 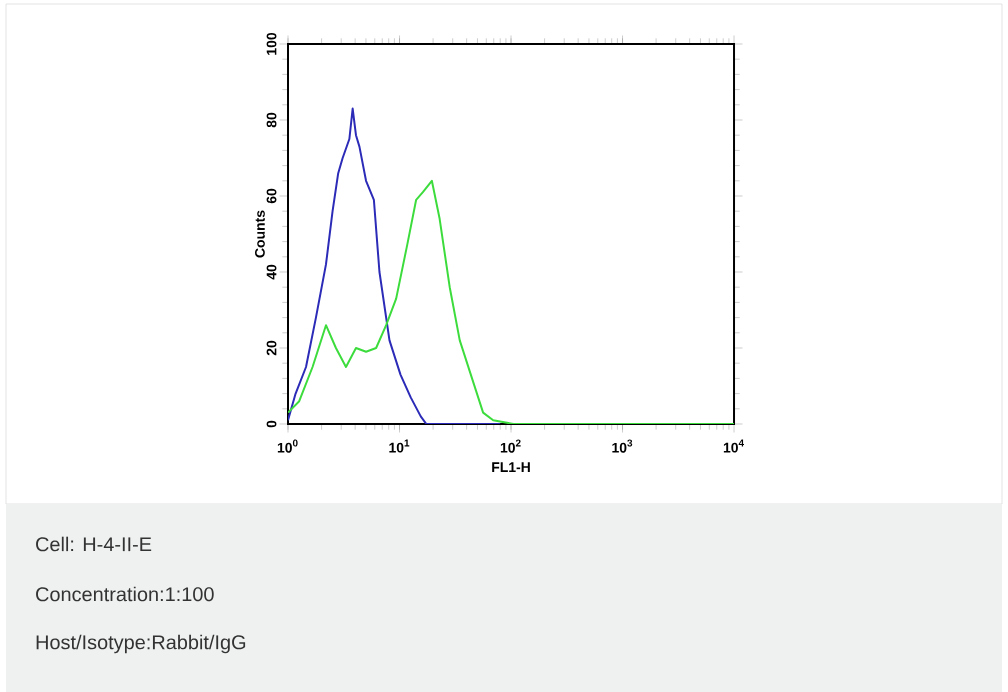 I want to click on text: Concentration:1:100, so click(x=125, y=594).